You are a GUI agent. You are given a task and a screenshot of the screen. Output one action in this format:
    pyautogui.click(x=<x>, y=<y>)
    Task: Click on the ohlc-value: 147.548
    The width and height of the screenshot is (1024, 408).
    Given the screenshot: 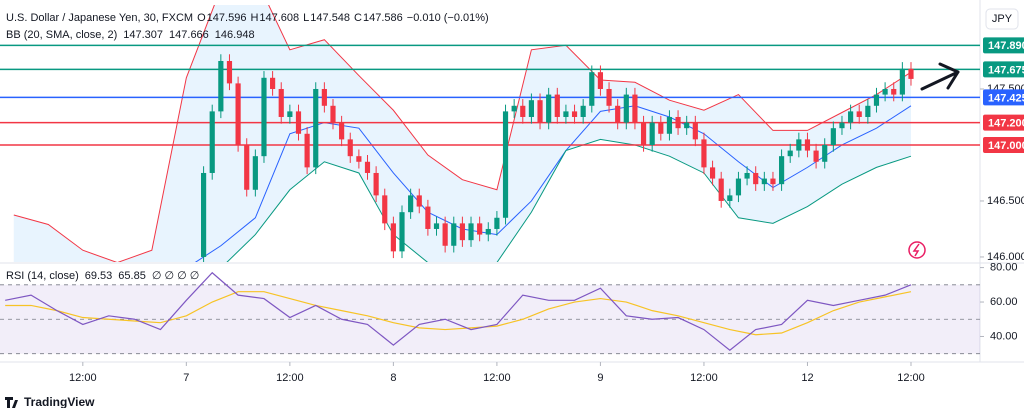 What is the action you would take?
    pyautogui.click(x=330, y=18)
    